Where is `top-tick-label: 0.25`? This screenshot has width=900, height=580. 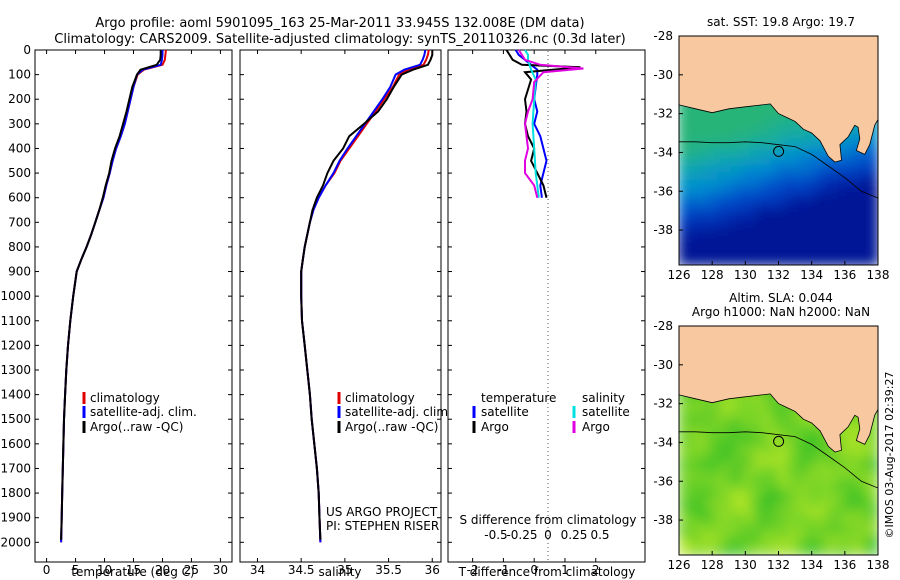 top-tick-label: 0.25 is located at coordinates (574, 535).